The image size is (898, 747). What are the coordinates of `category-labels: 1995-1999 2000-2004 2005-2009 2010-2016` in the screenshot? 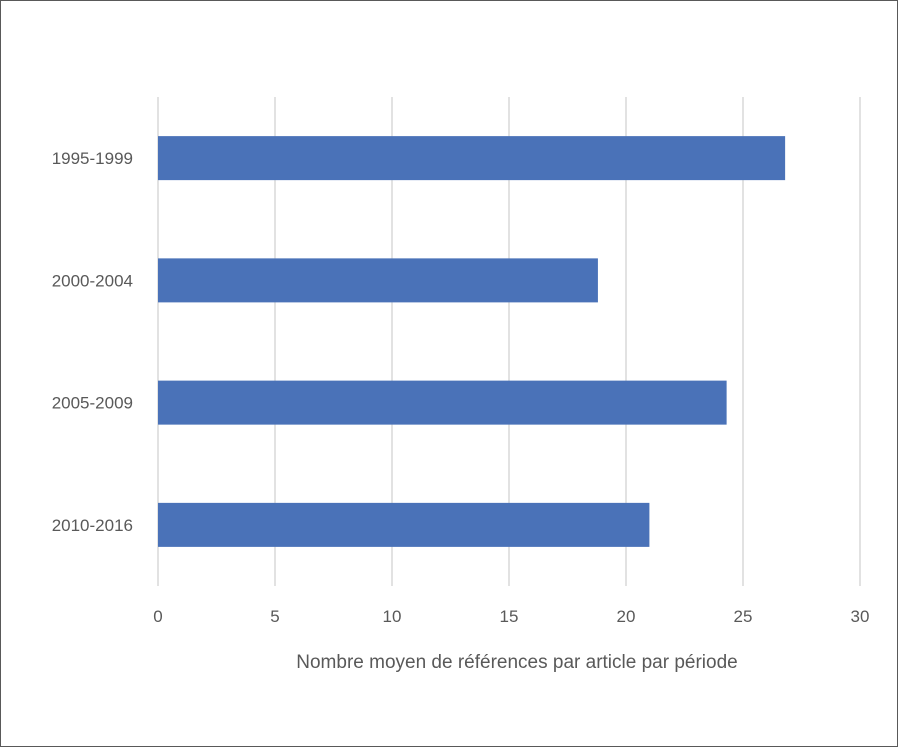 It's located at (92, 342).